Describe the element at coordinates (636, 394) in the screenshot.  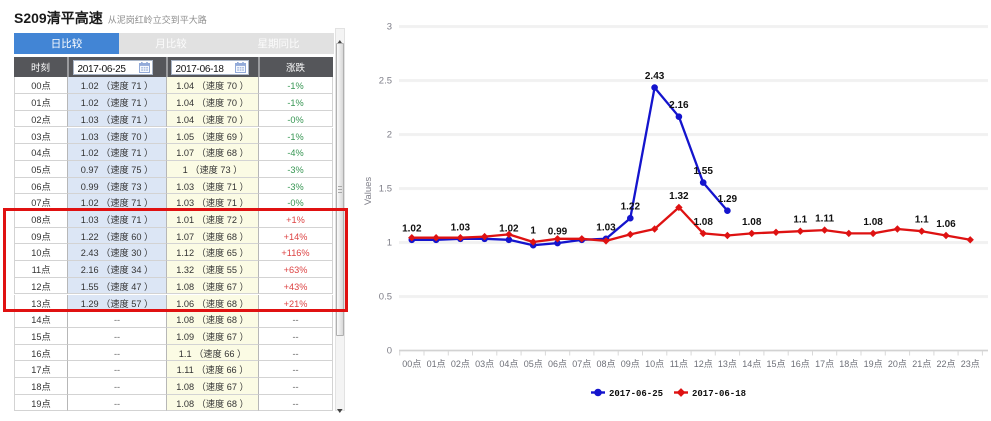
I see `svg-text: 2017-06-25` at that location.